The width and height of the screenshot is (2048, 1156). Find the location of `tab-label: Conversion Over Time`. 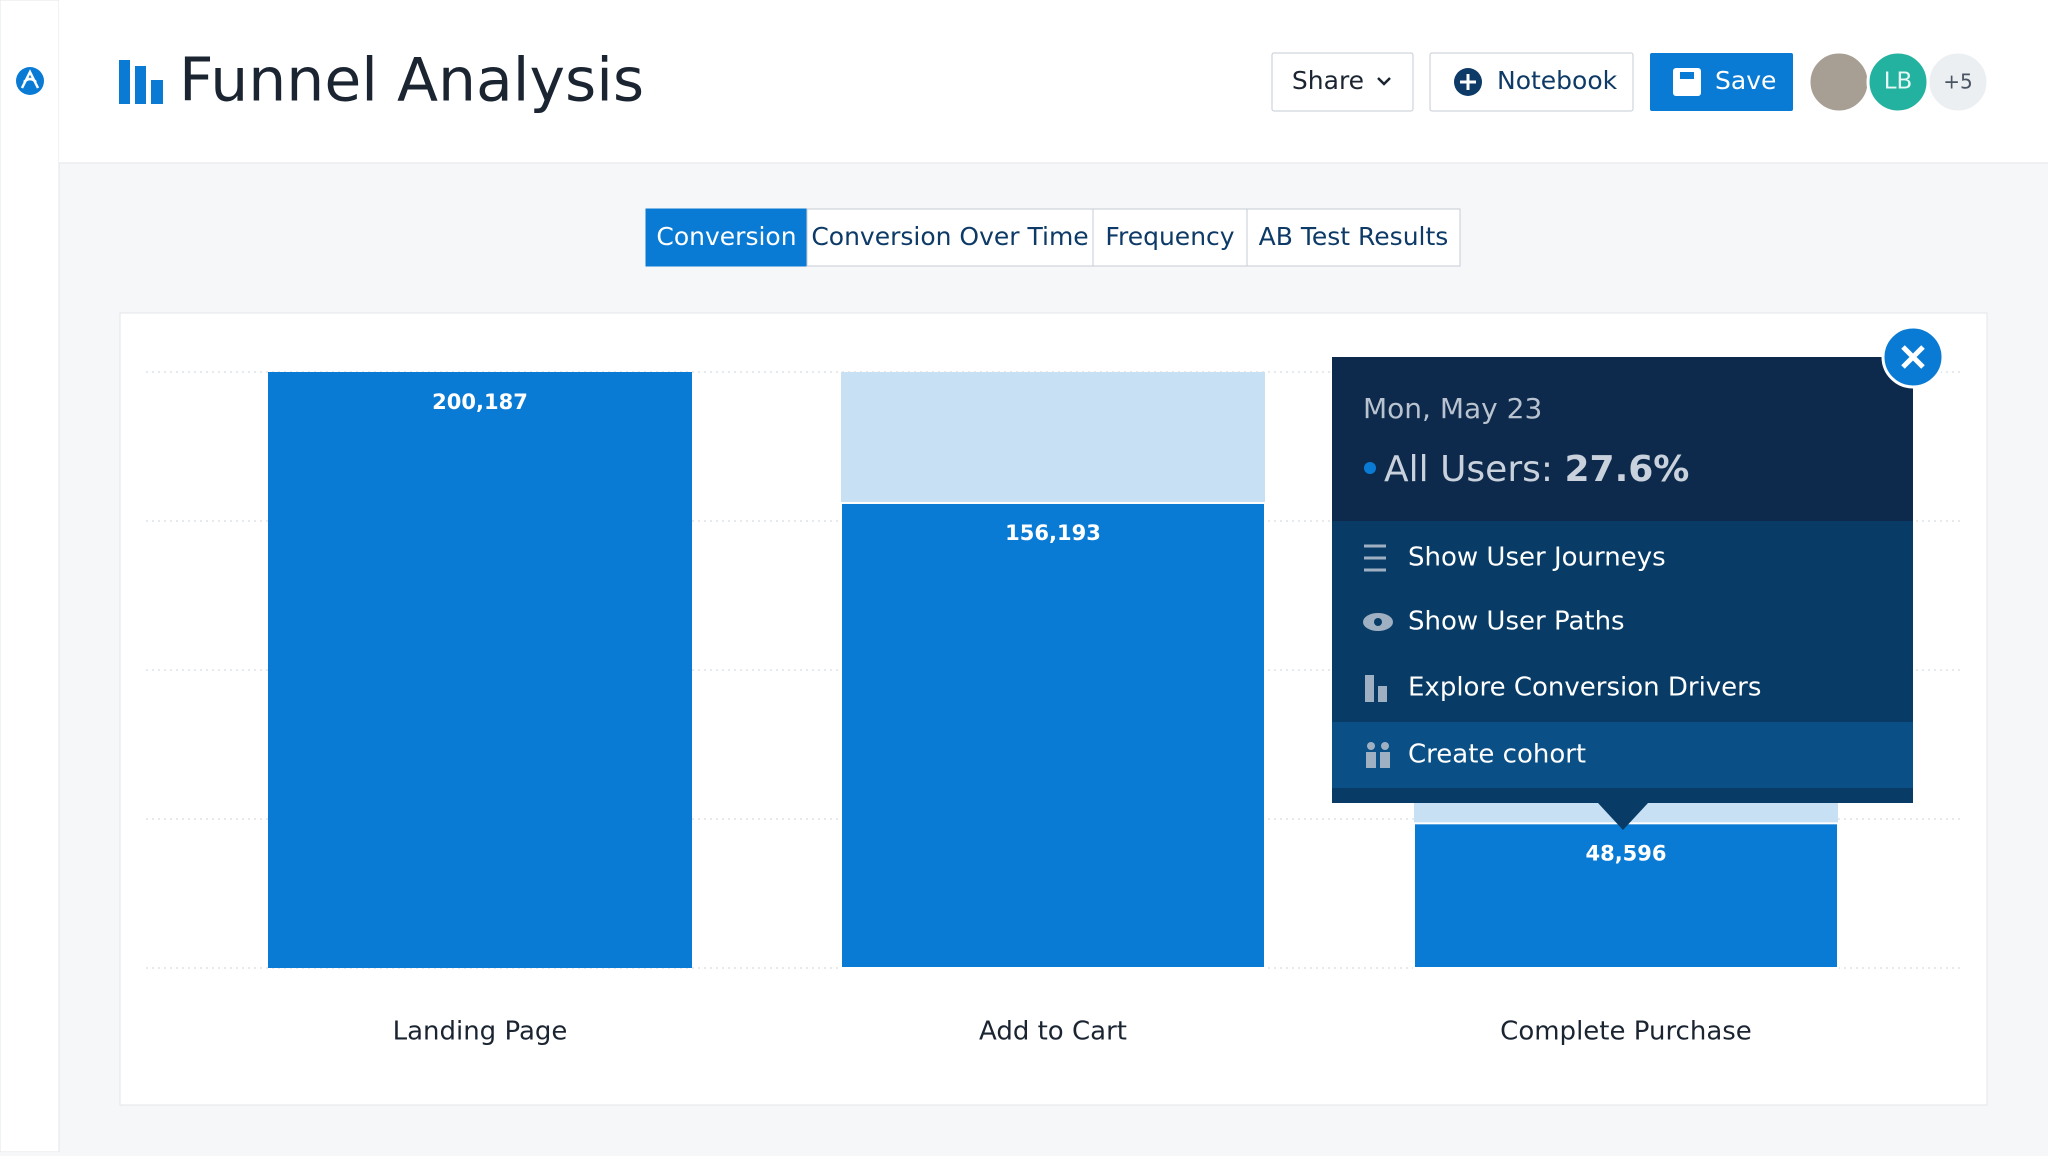

tab-label: Conversion Over Time is located at coordinates (949, 236).